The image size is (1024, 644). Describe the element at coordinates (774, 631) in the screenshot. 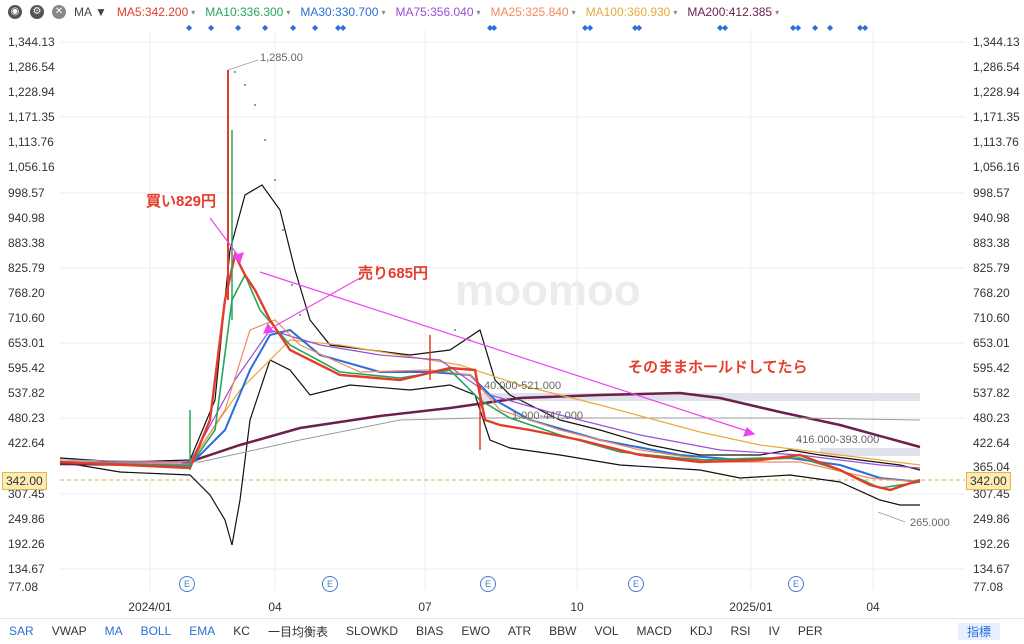

I see `tab-iv: IV` at that location.